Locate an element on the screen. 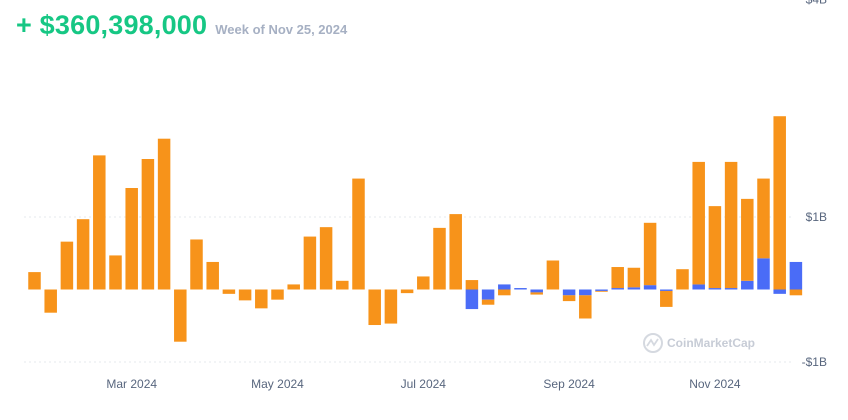  x-tick-label: Nov 2024 is located at coordinates (715, 384).